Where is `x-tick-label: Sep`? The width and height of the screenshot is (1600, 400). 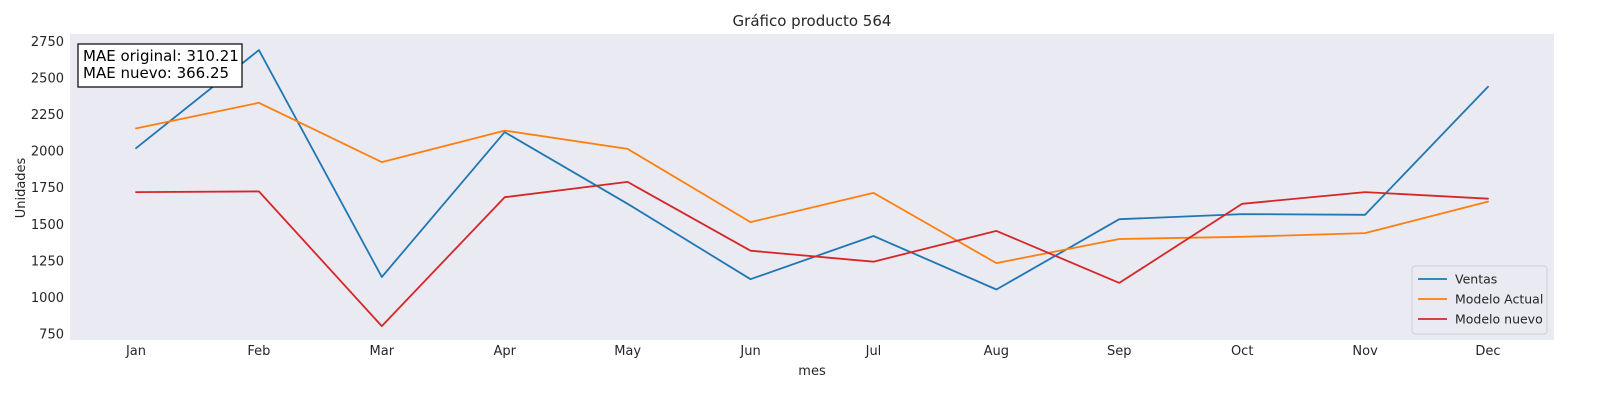 x-tick-label: Sep is located at coordinates (1119, 351).